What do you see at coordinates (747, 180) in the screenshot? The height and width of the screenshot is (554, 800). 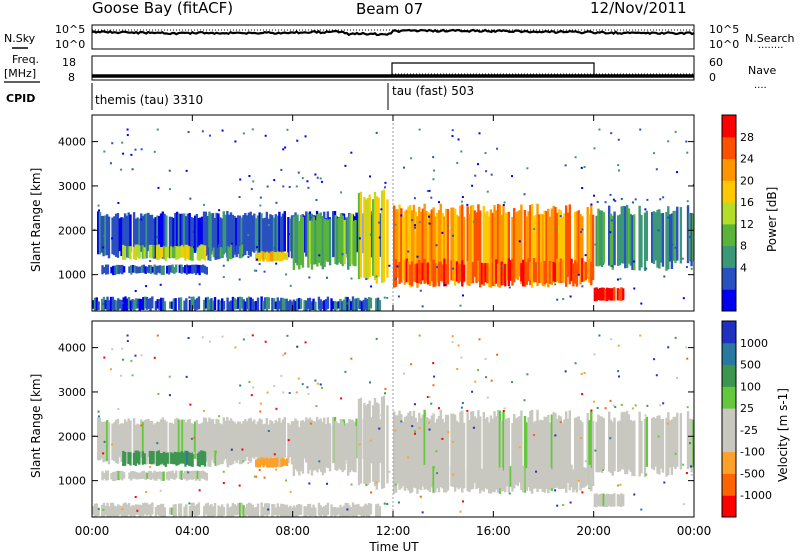 I see `colorbar-tick-label: 20` at bounding box center [747, 180].